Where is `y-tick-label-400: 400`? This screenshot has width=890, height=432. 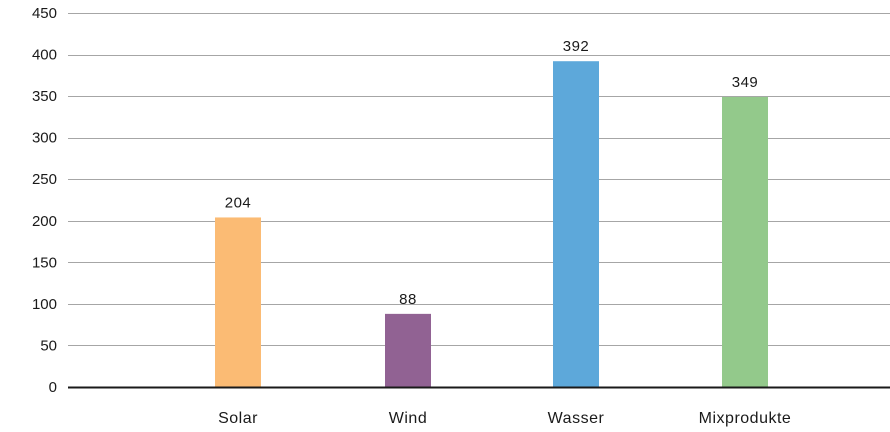 y-tick-label-400: 400 is located at coordinates (44, 55).